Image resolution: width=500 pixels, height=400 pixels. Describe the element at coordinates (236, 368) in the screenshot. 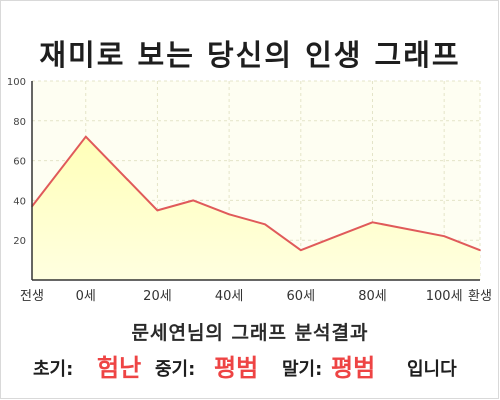

I see `middle-result: 평범` at that location.